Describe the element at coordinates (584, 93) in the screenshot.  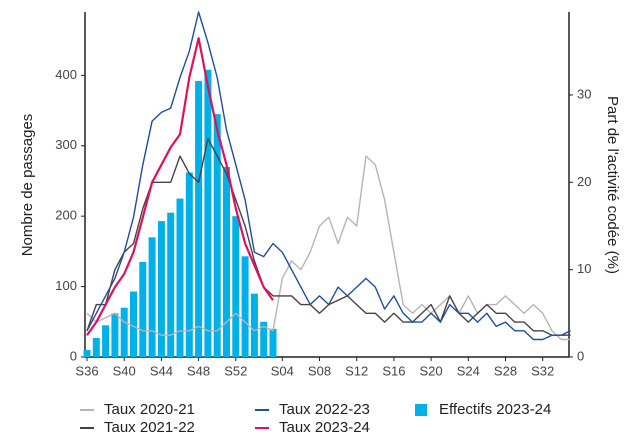
I see `y2-tick-label: 30` at that location.